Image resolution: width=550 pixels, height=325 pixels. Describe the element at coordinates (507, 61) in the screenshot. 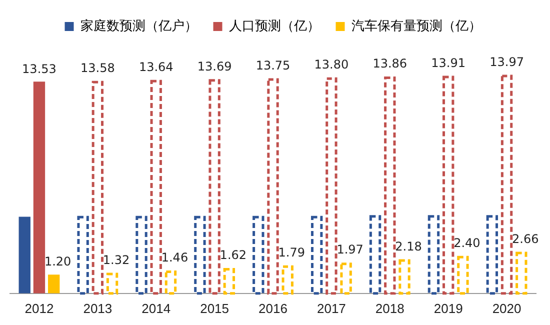

I see `data-label: 13.97` at that location.